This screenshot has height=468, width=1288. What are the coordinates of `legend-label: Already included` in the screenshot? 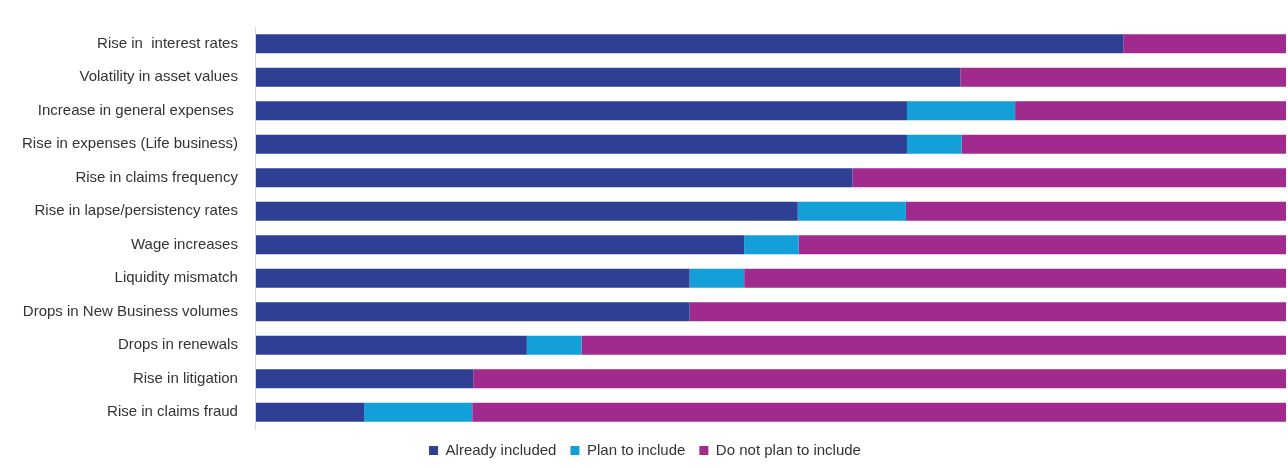 It's located at (501, 449).